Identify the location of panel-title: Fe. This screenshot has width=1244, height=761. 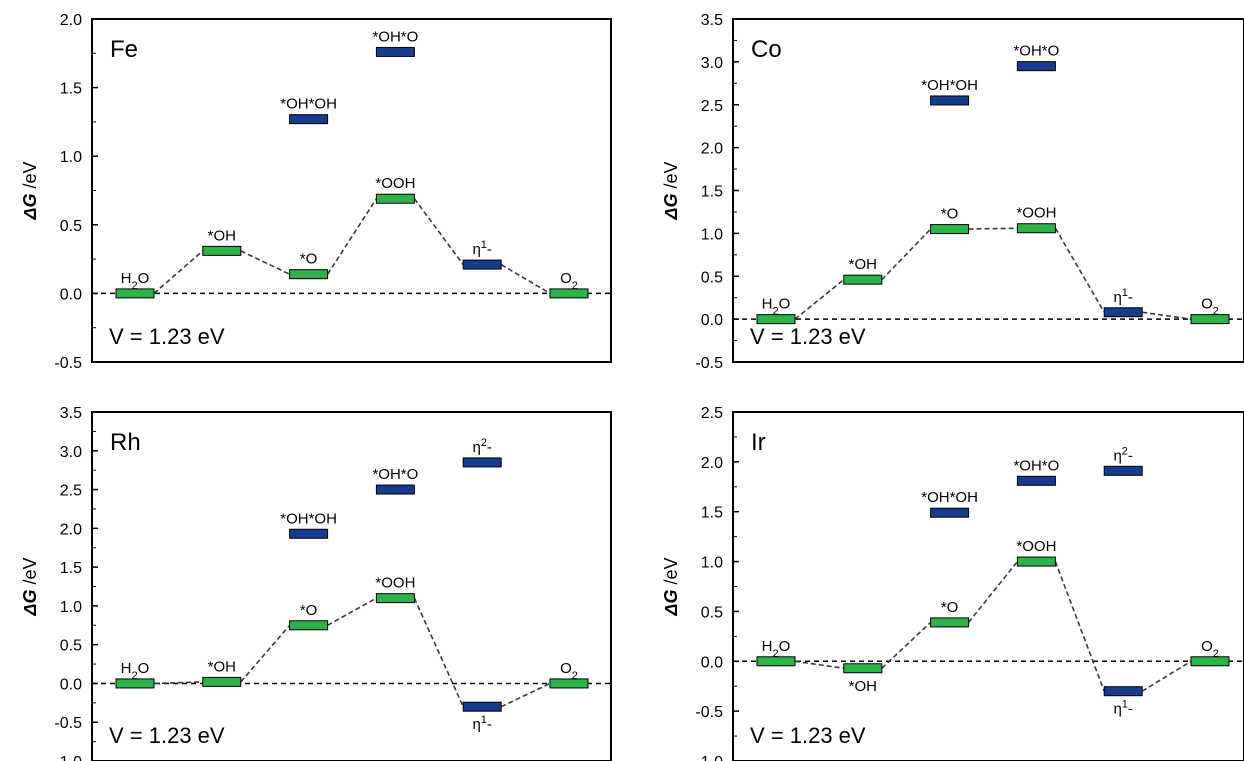
(124, 49).